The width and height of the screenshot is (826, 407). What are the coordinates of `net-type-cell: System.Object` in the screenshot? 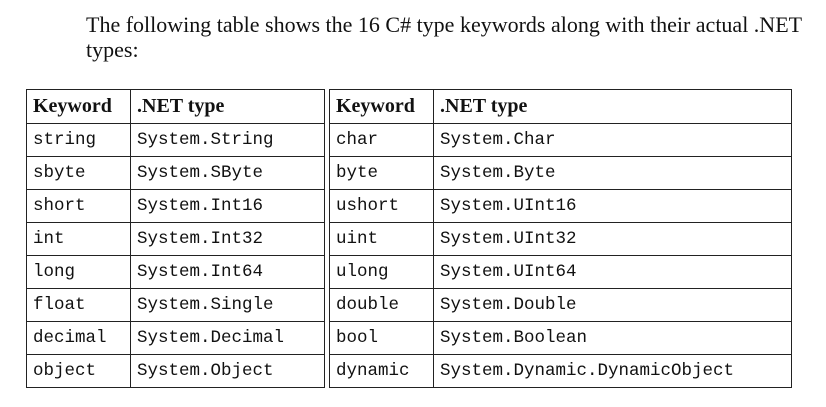 It's located at (227, 371).